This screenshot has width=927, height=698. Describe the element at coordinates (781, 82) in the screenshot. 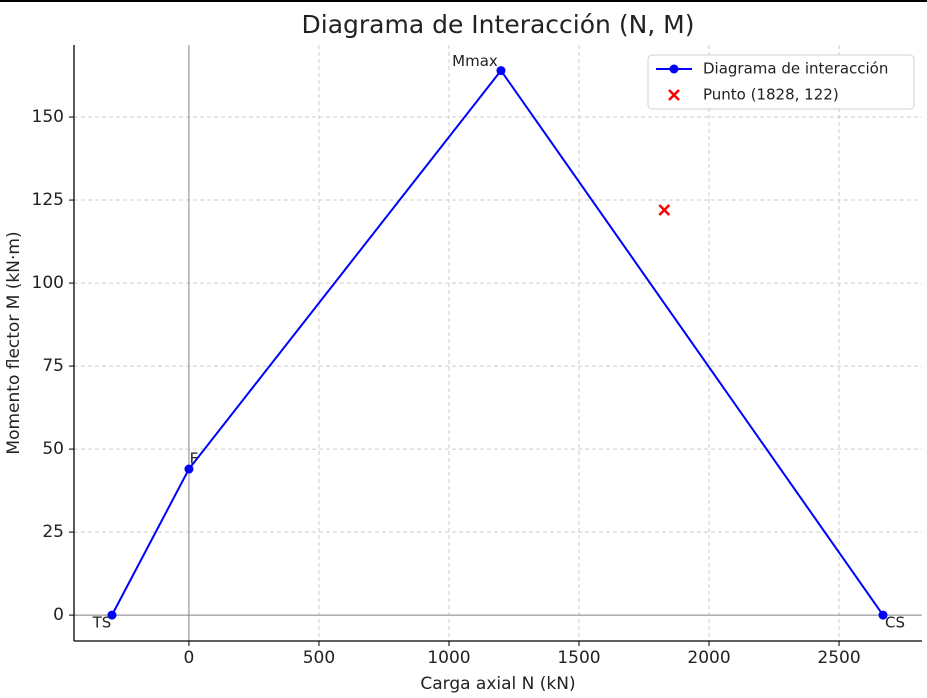

I see `legend-box` at that location.